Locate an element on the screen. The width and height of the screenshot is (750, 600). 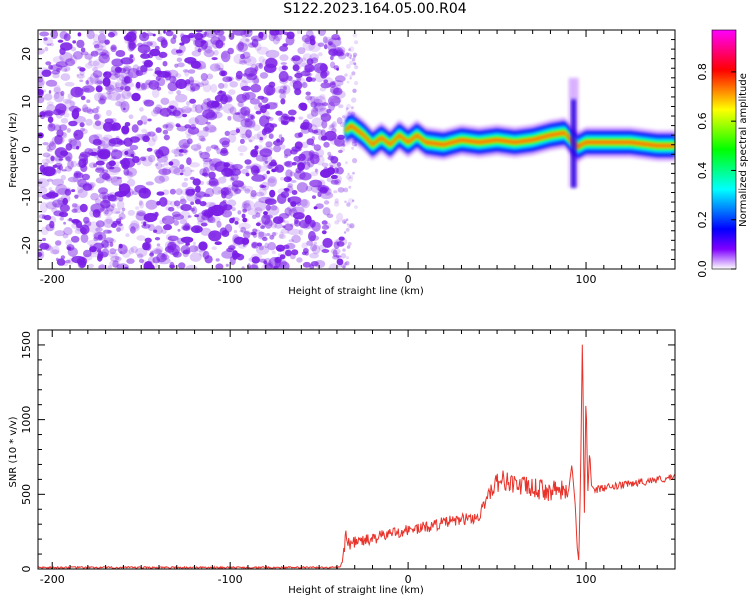
colorbar-tick-label: 0.8 is located at coordinates (702, 72).